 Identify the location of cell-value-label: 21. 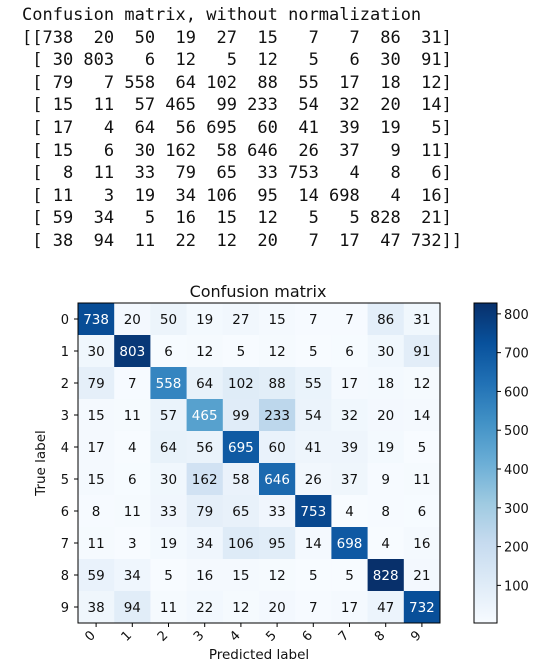
(421, 576).